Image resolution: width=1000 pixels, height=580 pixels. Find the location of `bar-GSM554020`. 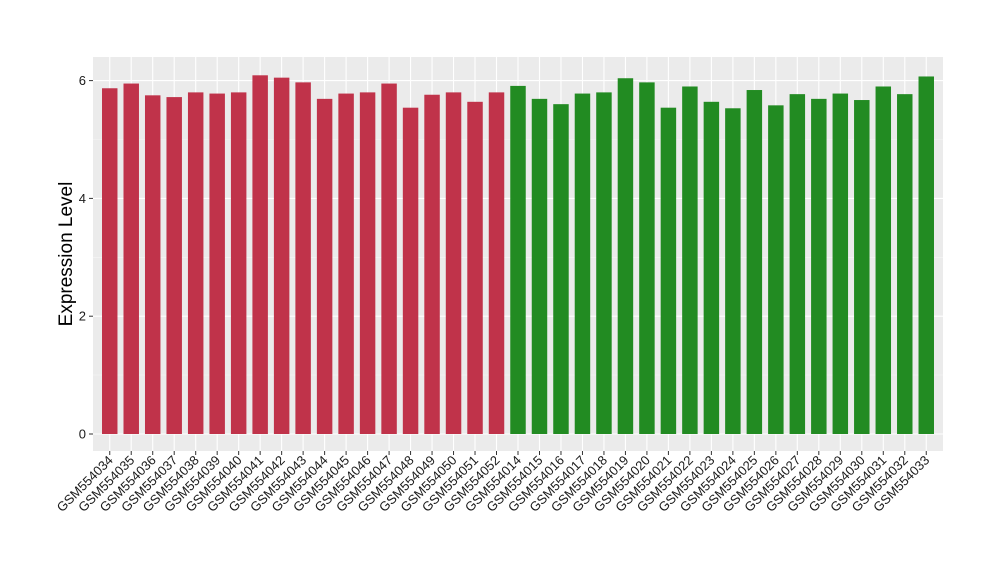

bar-GSM554020 is located at coordinates (647, 258).